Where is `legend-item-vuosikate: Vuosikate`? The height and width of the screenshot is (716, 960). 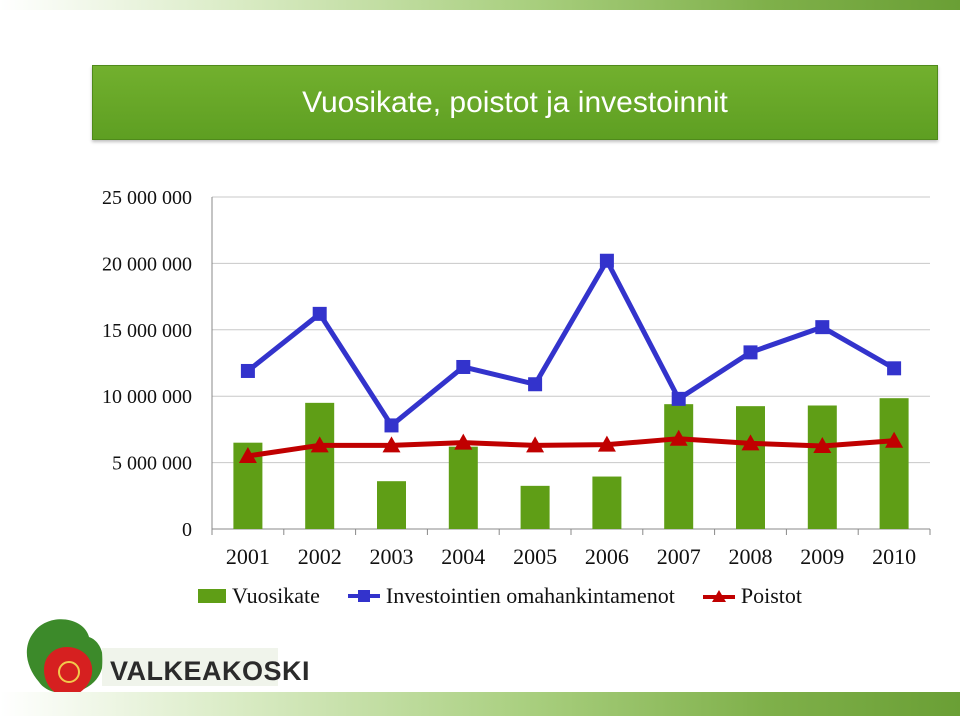 legend-item-vuosikate: Vuosikate is located at coordinates (259, 596).